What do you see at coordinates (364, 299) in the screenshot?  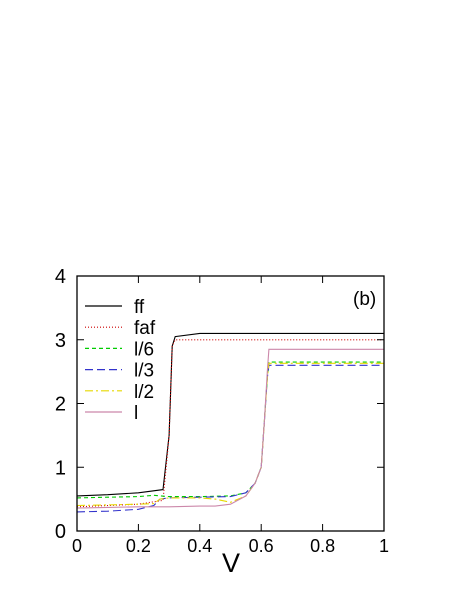 I see `panel-label: (b)` at bounding box center [364, 299].